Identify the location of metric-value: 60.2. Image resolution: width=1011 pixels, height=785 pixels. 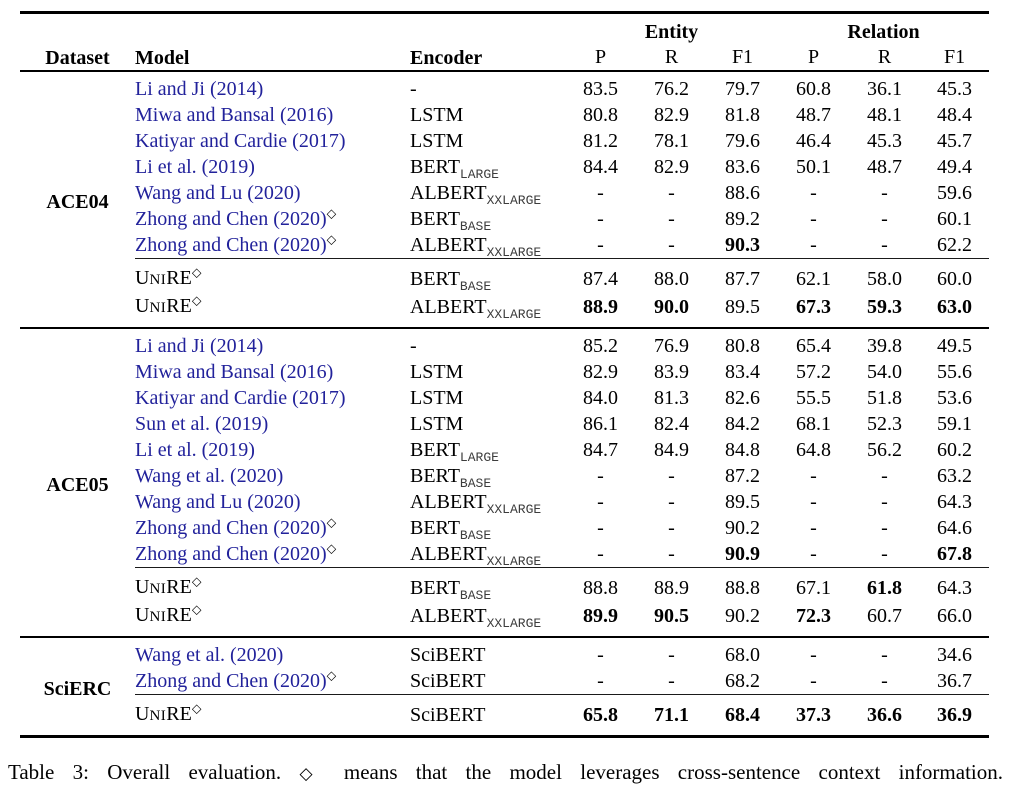
(955, 450).